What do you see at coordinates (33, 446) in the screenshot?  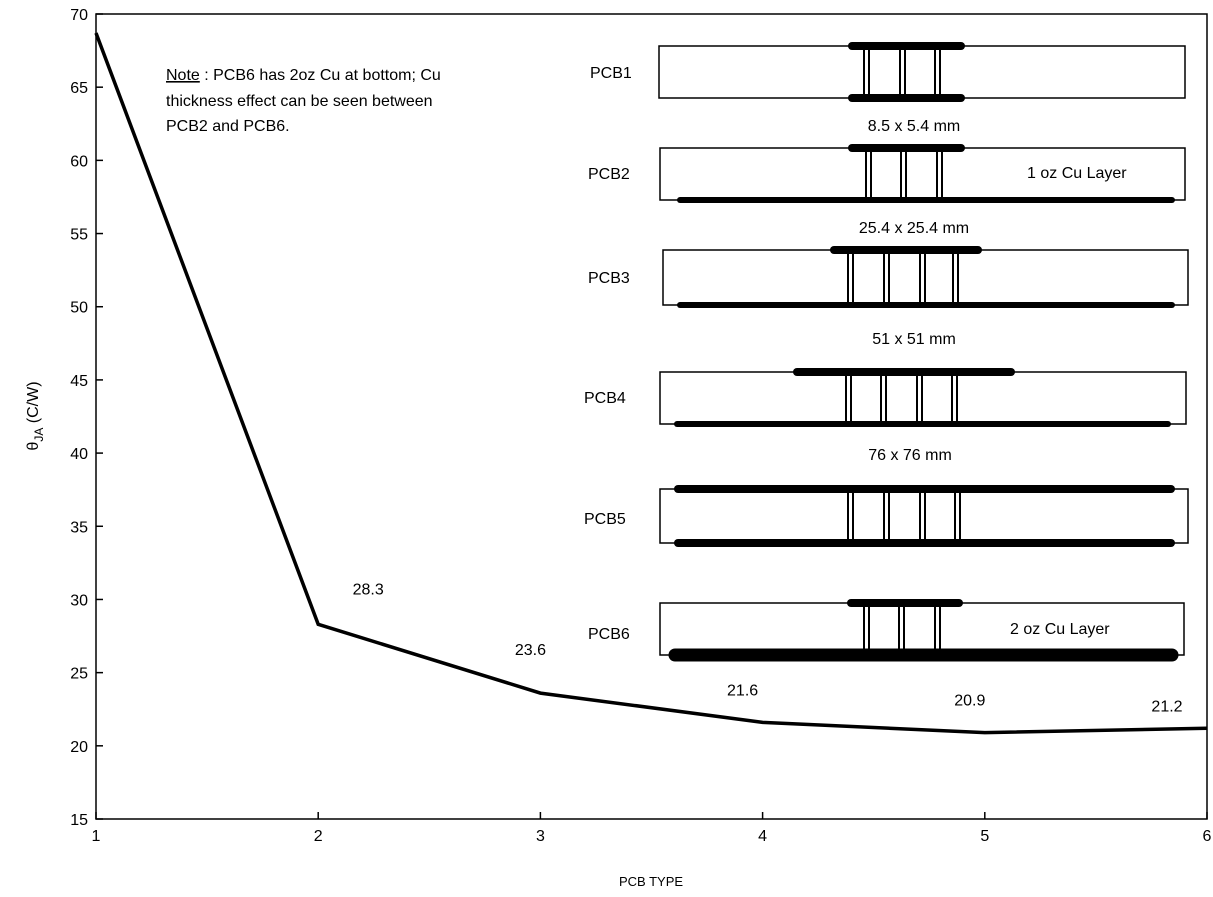 I see `y-axis-label-symbol: θ` at bounding box center [33, 446].